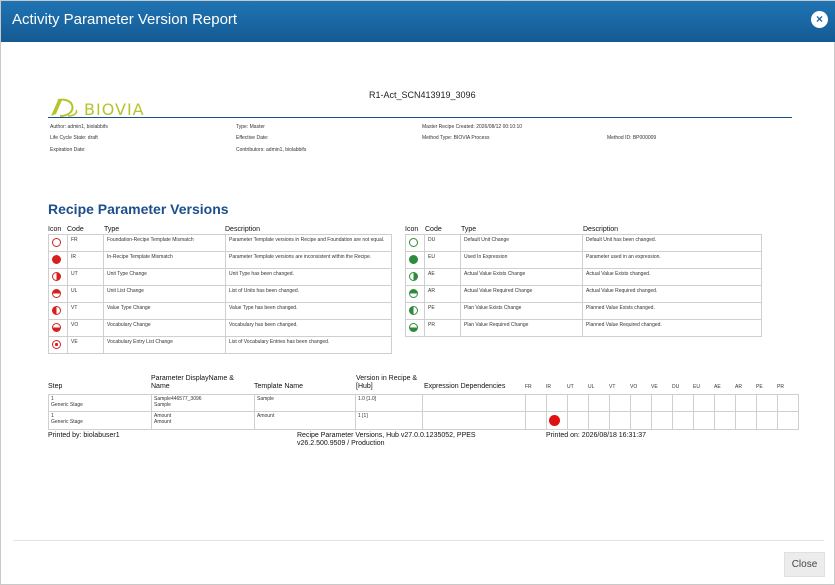 The image size is (835, 585). Describe the element at coordinates (672, 260) in the screenshot. I see `legend-description: Parameter used in an expression.` at that location.